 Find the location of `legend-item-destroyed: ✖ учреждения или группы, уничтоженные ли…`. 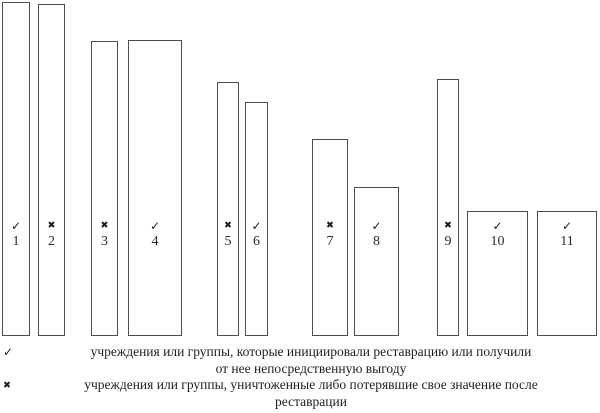

legend-item-destroyed: ✖ учреждения или группы, уничтоженные ли… is located at coordinates (300, 393).